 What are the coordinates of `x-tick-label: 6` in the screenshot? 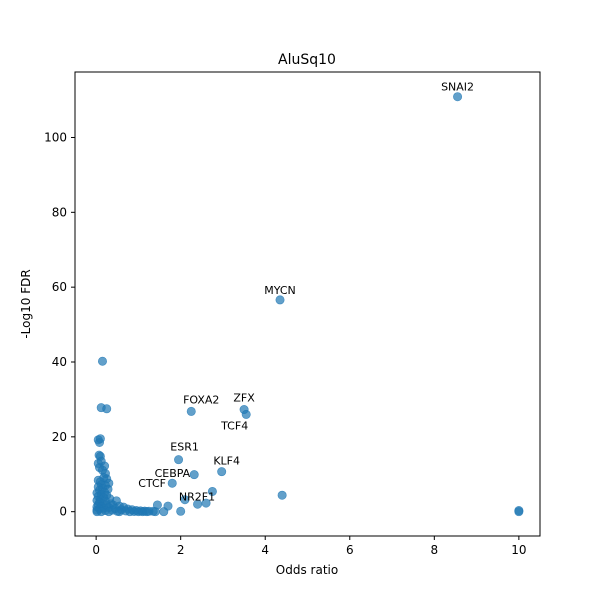 It's located at (350, 550).